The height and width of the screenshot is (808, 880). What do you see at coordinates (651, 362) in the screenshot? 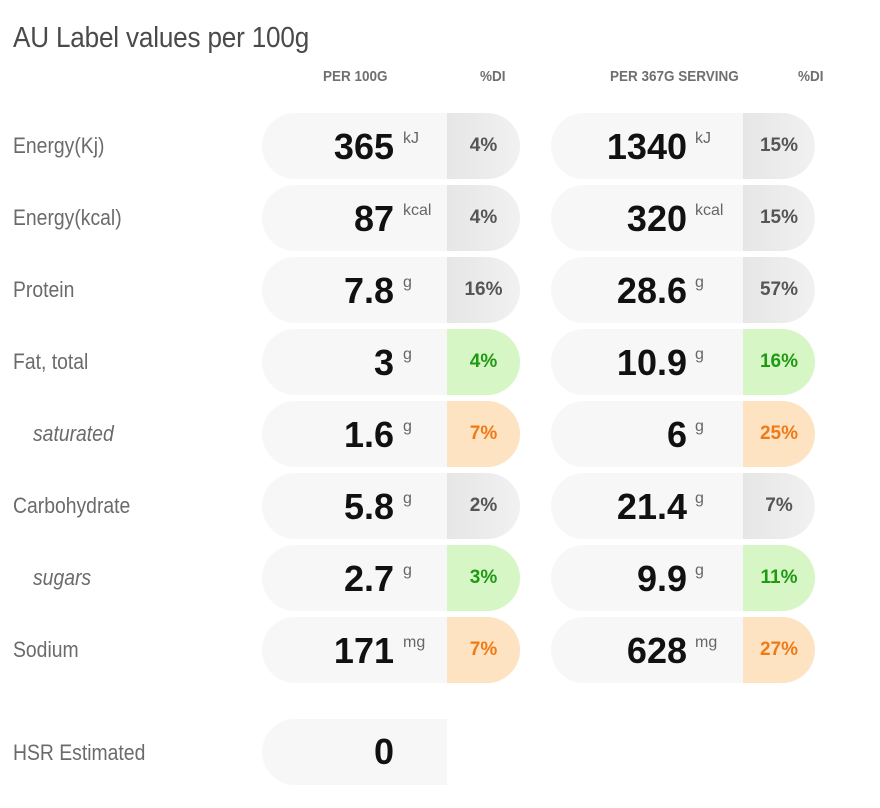
I see `per-serving-value: 10.9` at bounding box center [651, 362].